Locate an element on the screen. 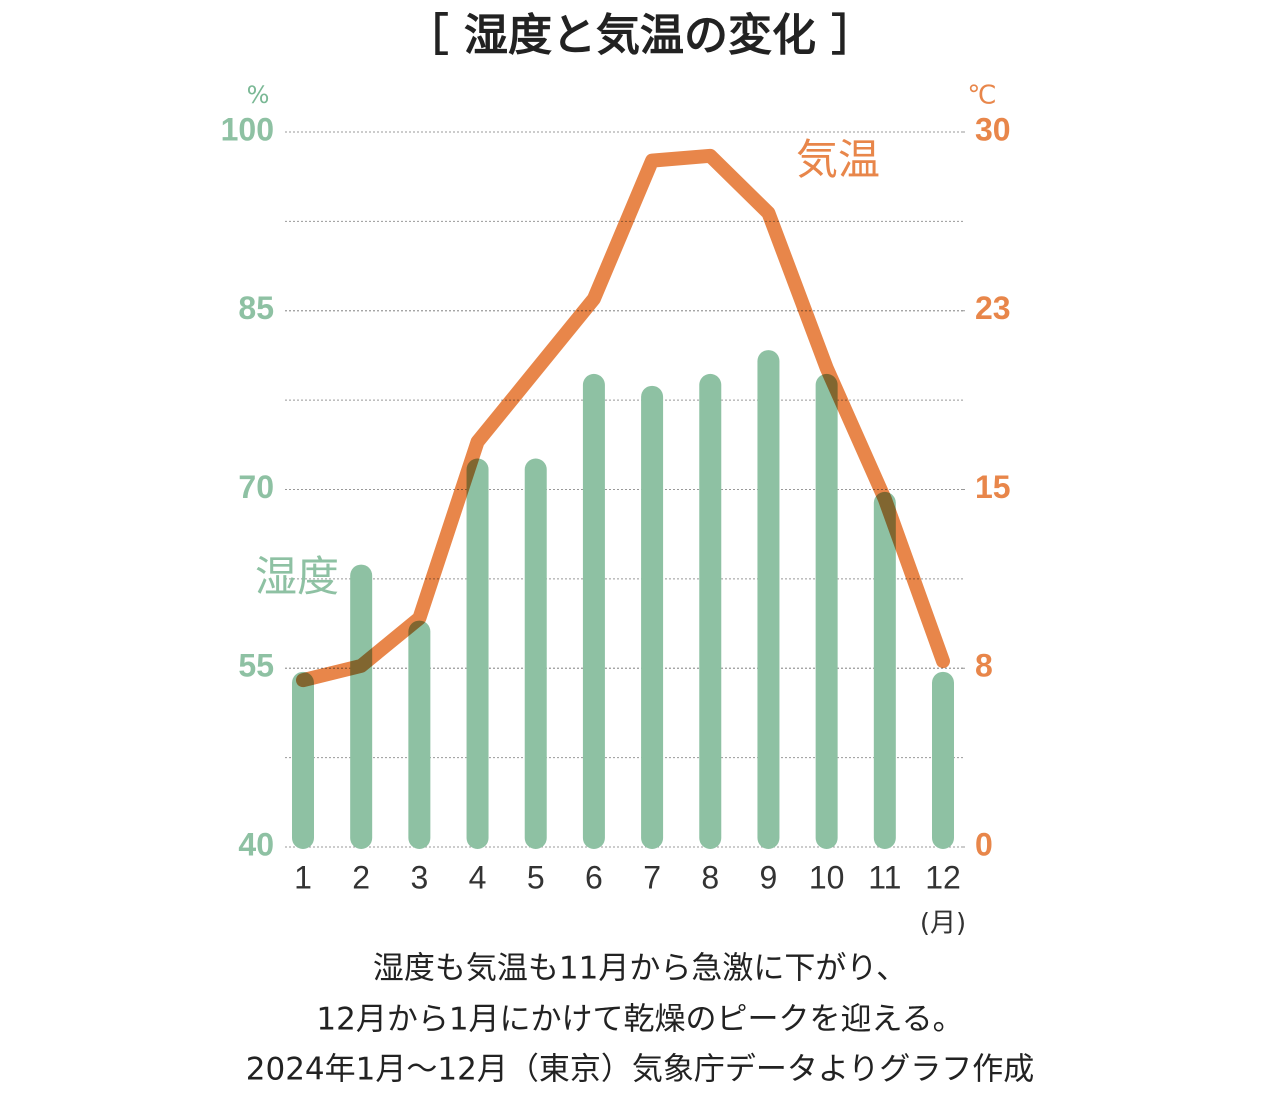  x-tick-label: 6 is located at coordinates (594, 877).